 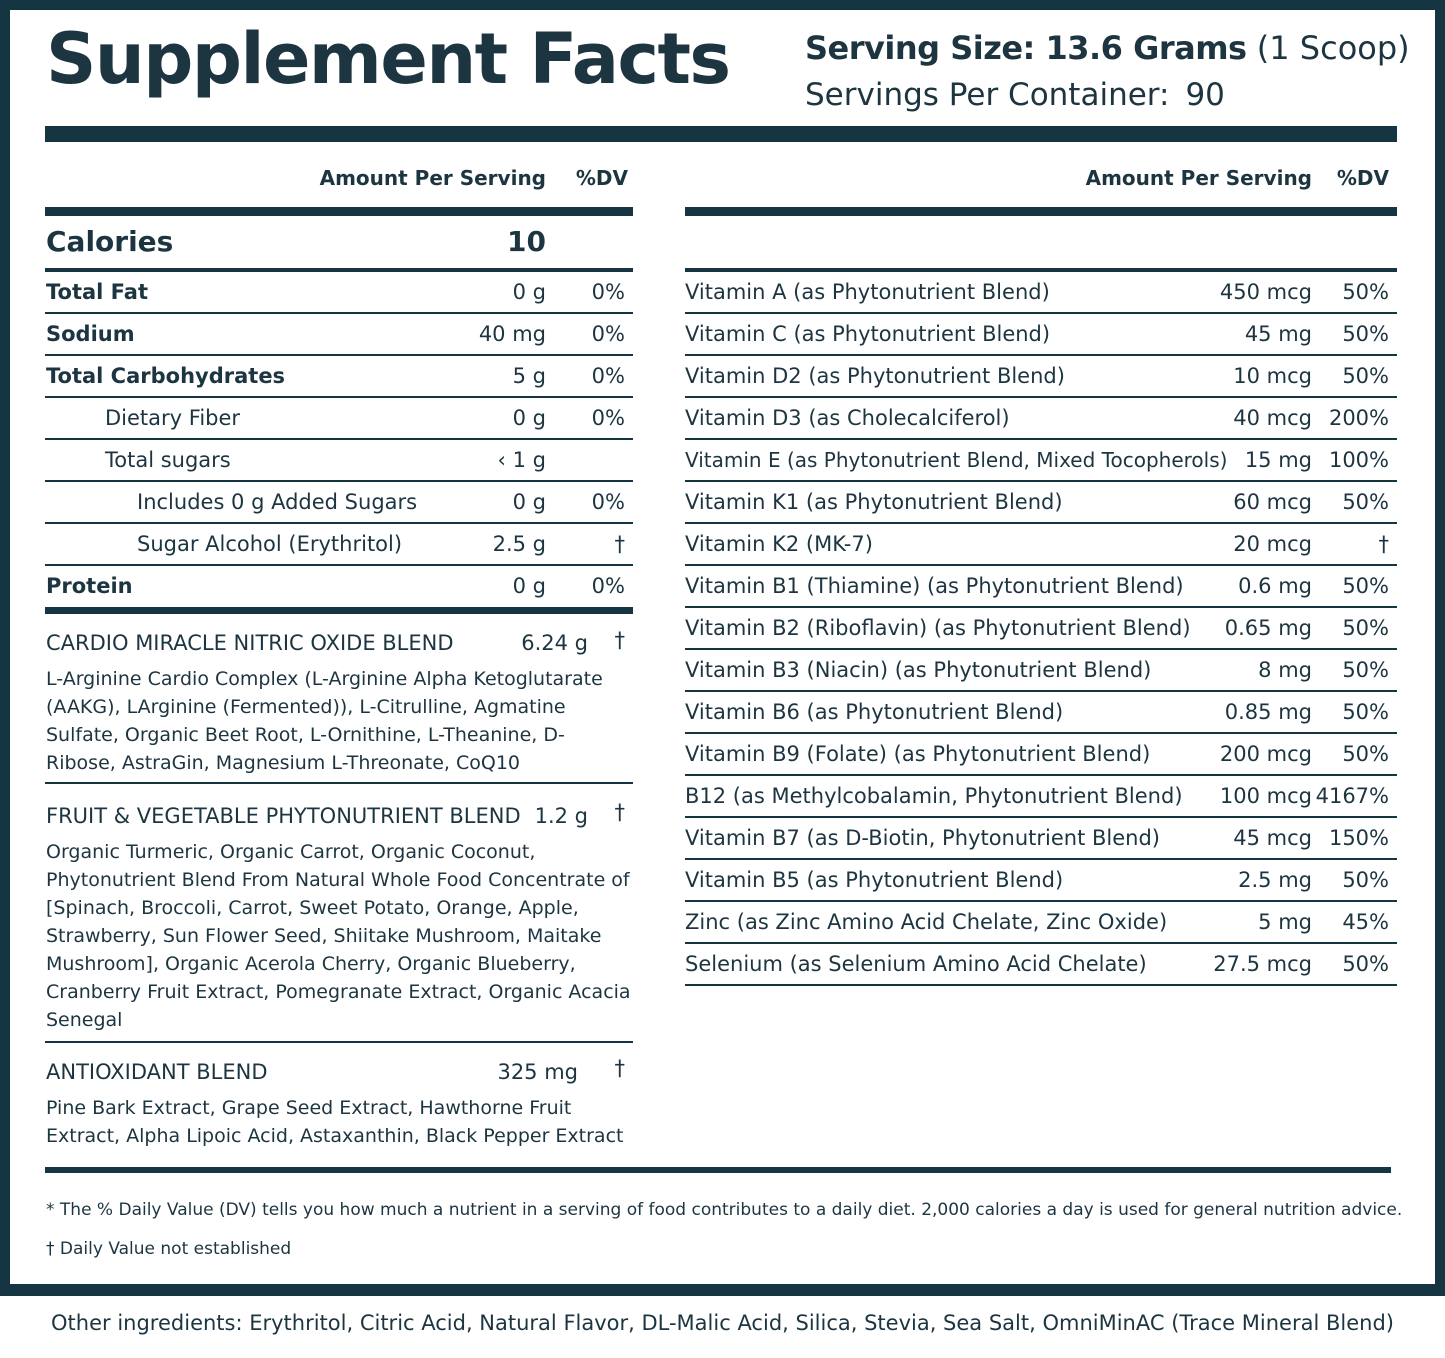 What do you see at coordinates (89, 586) in the screenshot?
I see `nutrient-name: Protein` at bounding box center [89, 586].